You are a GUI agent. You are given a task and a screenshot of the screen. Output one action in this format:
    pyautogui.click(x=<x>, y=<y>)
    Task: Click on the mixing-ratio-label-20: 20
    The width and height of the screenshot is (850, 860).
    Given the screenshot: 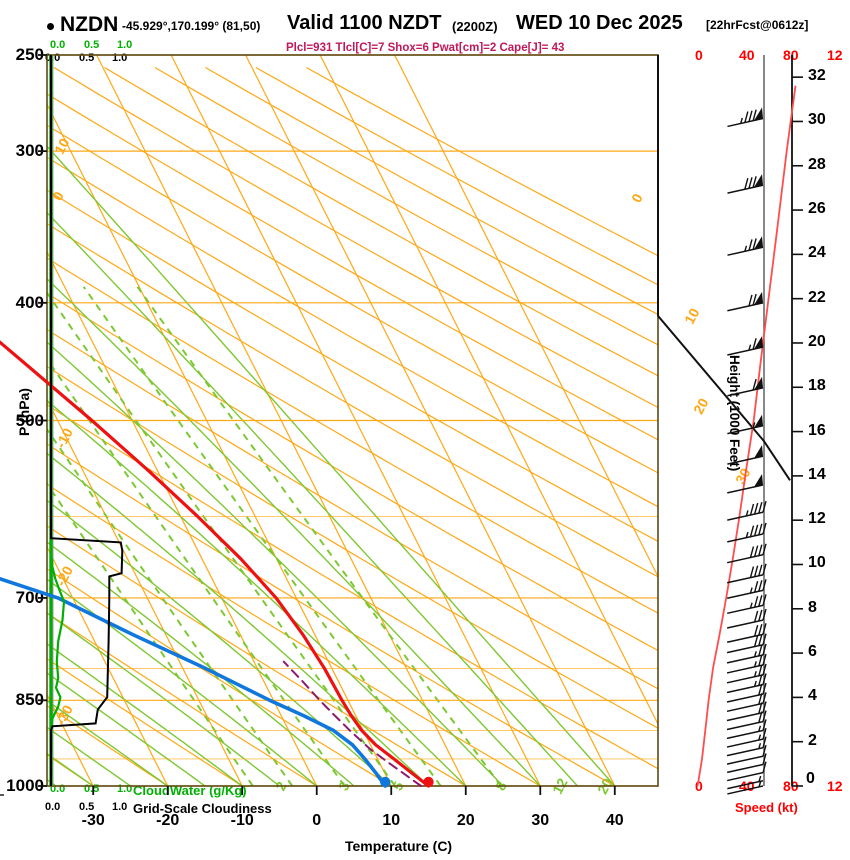 What is the action you would take?
    pyautogui.click(x=605, y=786)
    